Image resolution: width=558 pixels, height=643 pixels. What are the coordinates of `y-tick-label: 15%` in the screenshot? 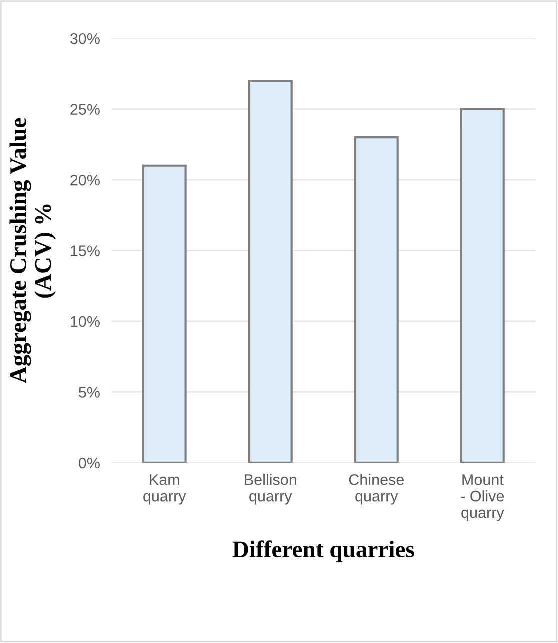 It's located at (85, 251).